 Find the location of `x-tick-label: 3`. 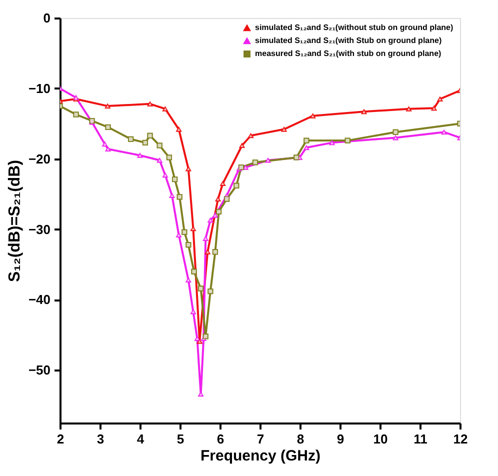

x-tick-label: 3 is located at coordinates (100, 439).